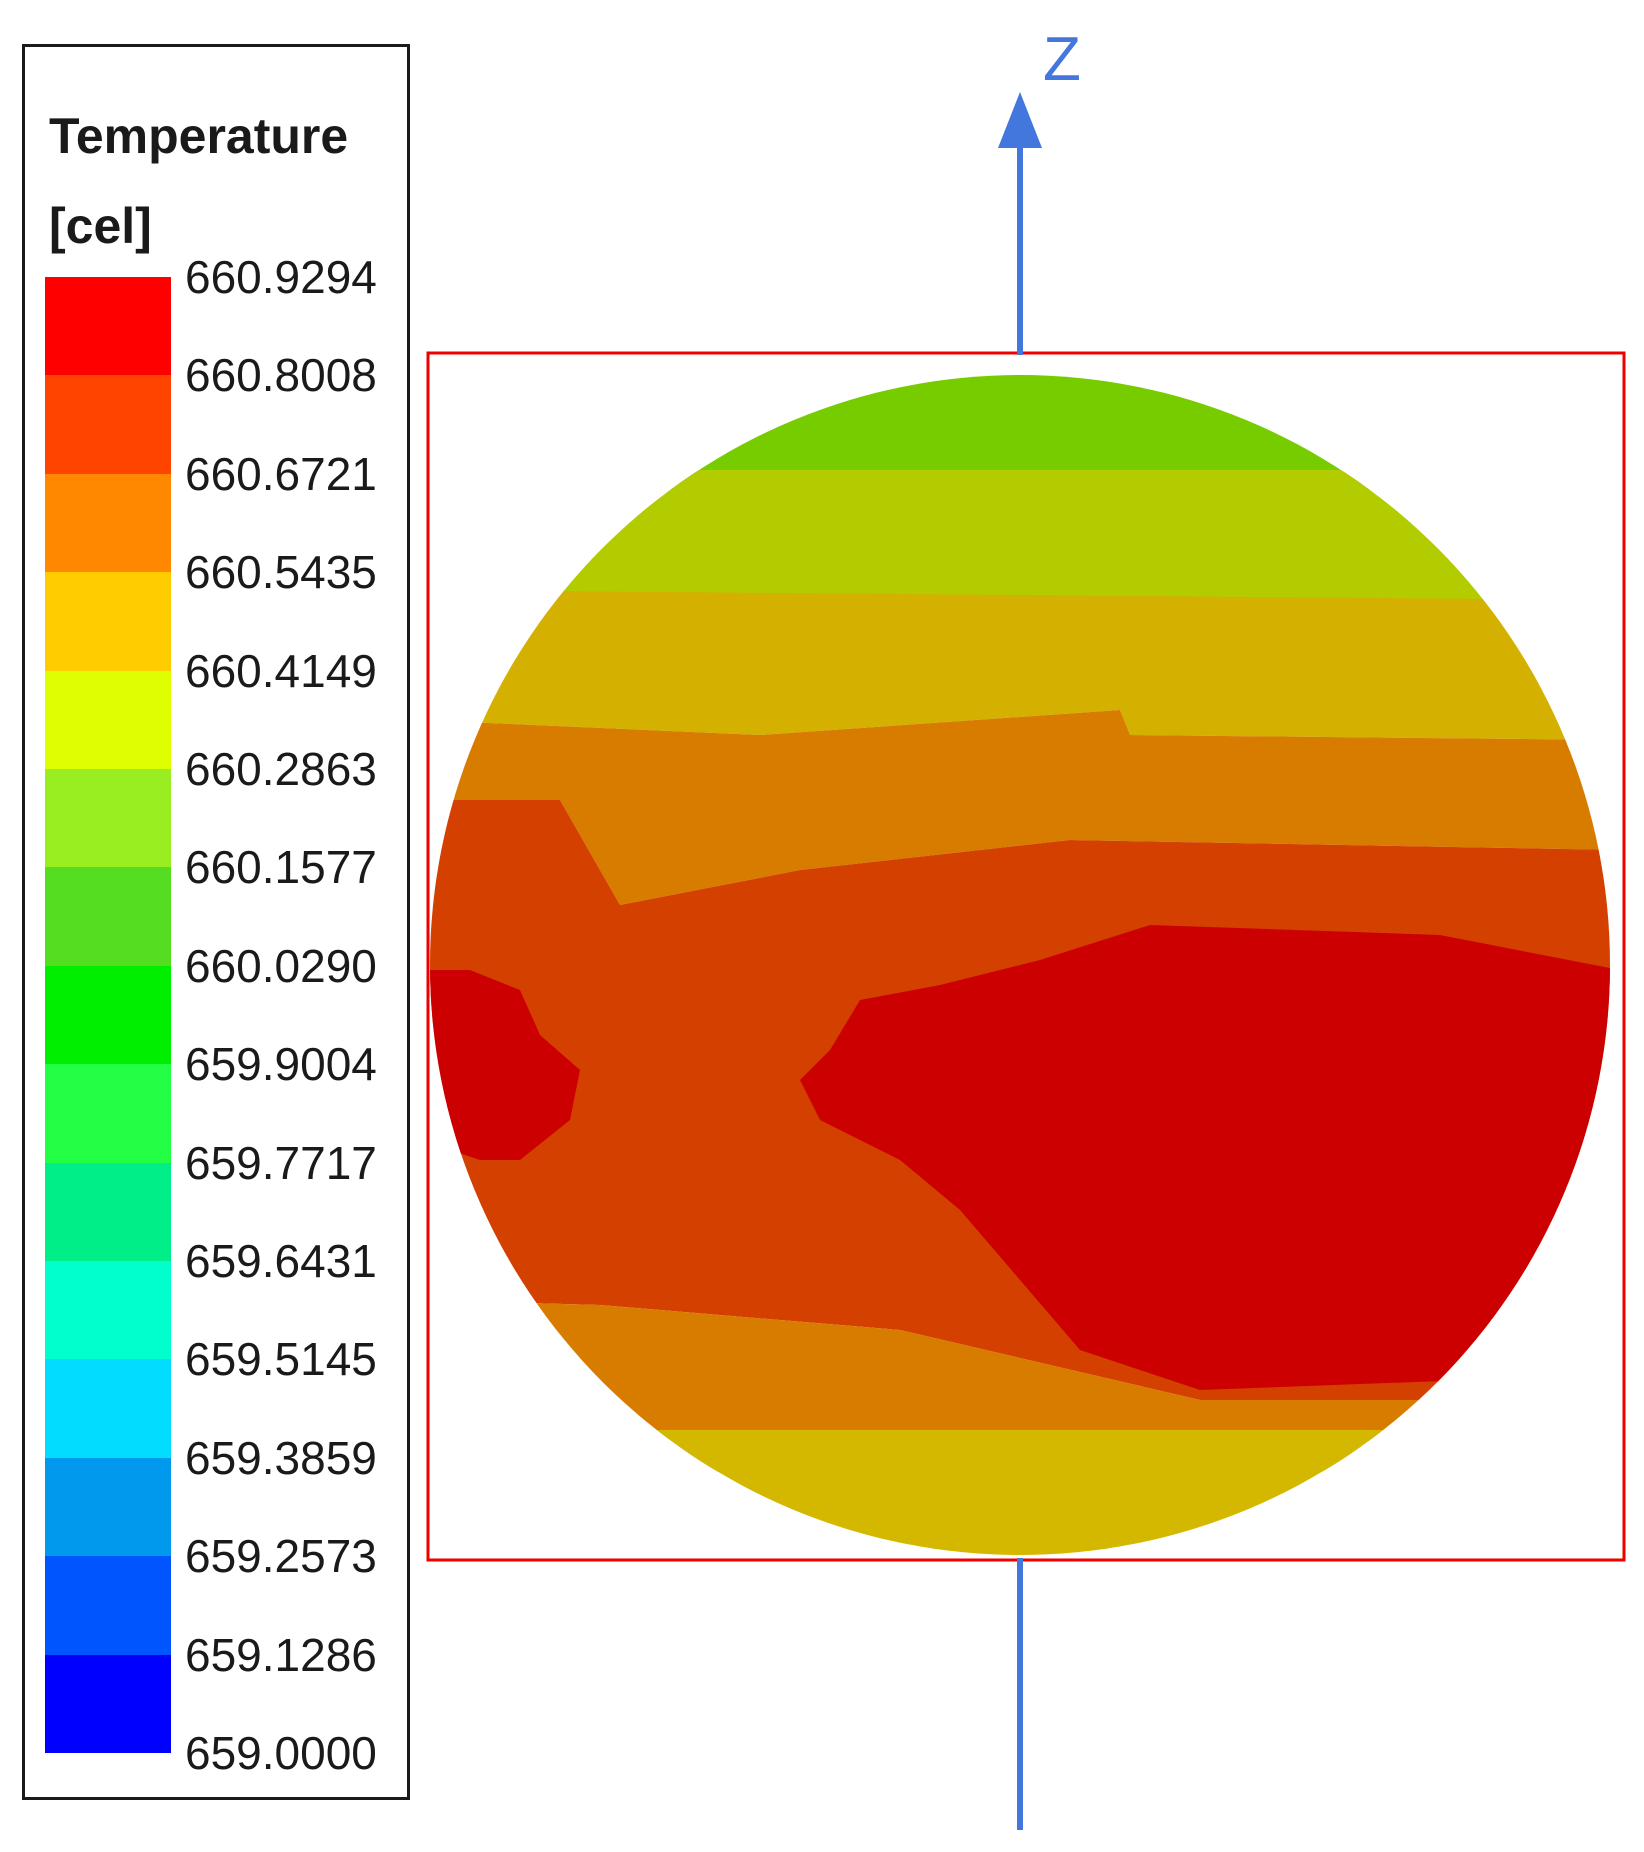 Image resolution: width=1644 pixels, height=1852 pixels. What do you see at coordinates (1020, 535) in the screenshot?
I see `sphere-band-upper` at bounding box center [1020, 535].